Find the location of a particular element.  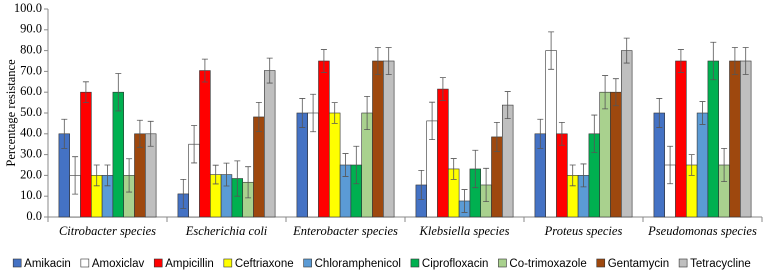

y-tick-label: 60.0 is located at coordinates (31, 91).